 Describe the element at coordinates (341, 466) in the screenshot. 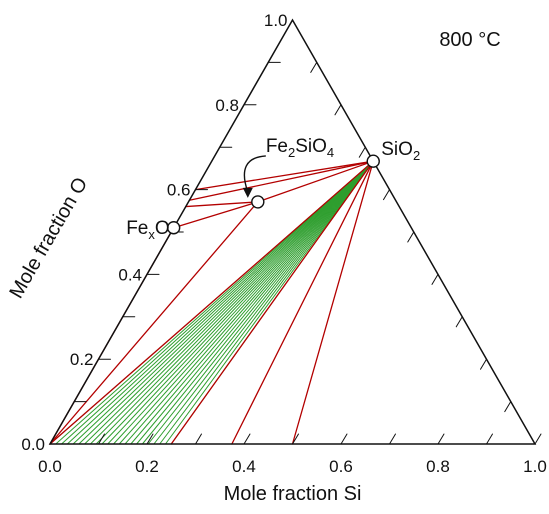

I see `bottom-tick-label: 0.6` at that location.